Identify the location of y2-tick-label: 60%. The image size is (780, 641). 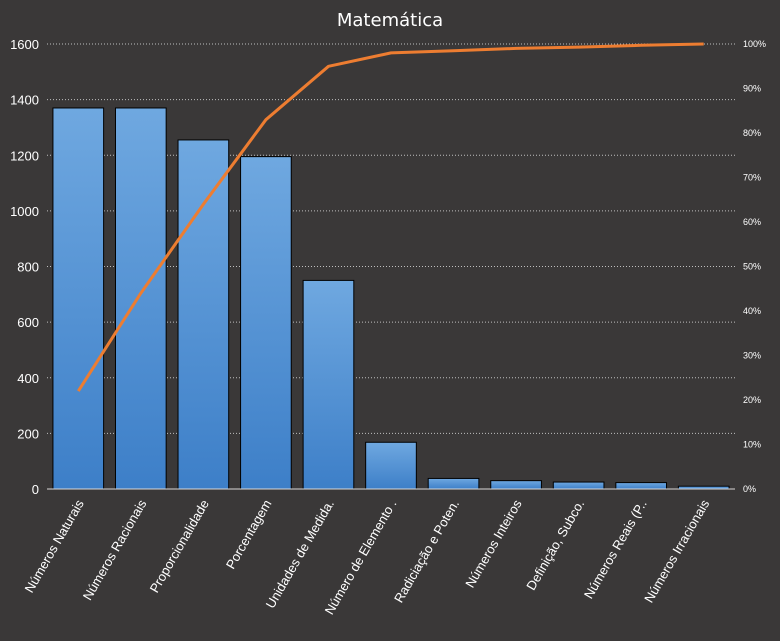
(752, 222).